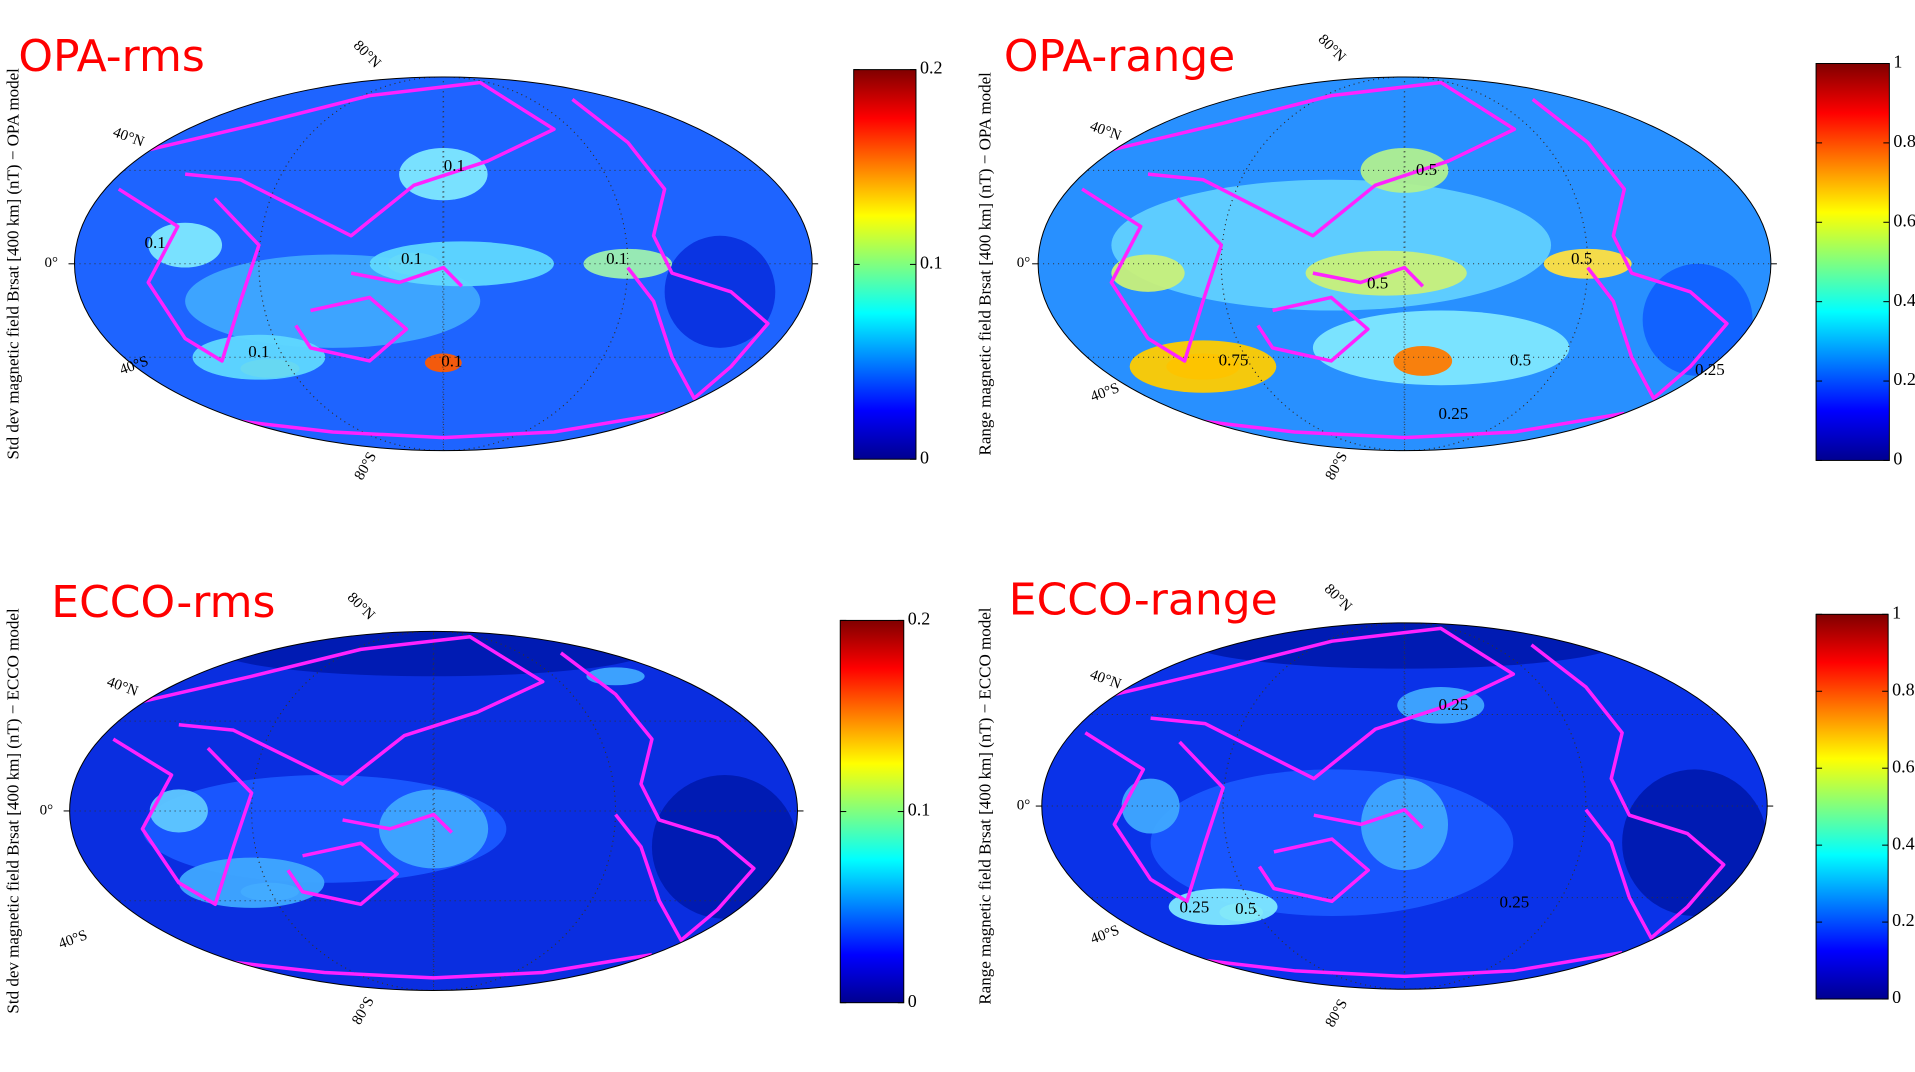 This screenshot has height=1072, width=1915. Describe the element at coordinates (931, 263) in the screenshot. I see `colorbar-tick-label: 0.1` at that location.